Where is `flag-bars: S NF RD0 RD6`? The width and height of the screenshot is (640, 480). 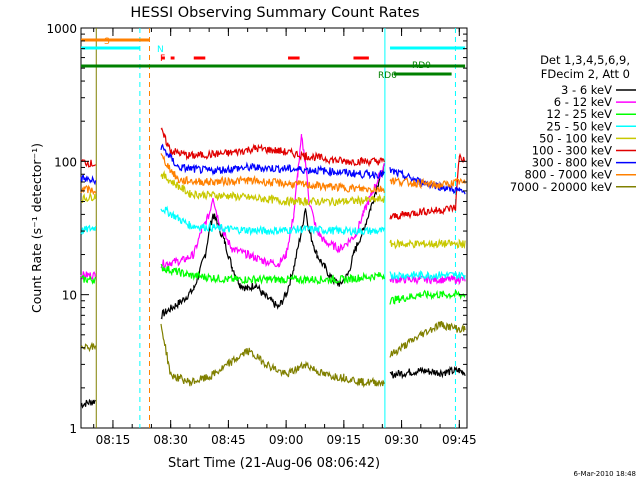
flag-bars: S NF RD0 RD6 is located at coordinates (273, 59).